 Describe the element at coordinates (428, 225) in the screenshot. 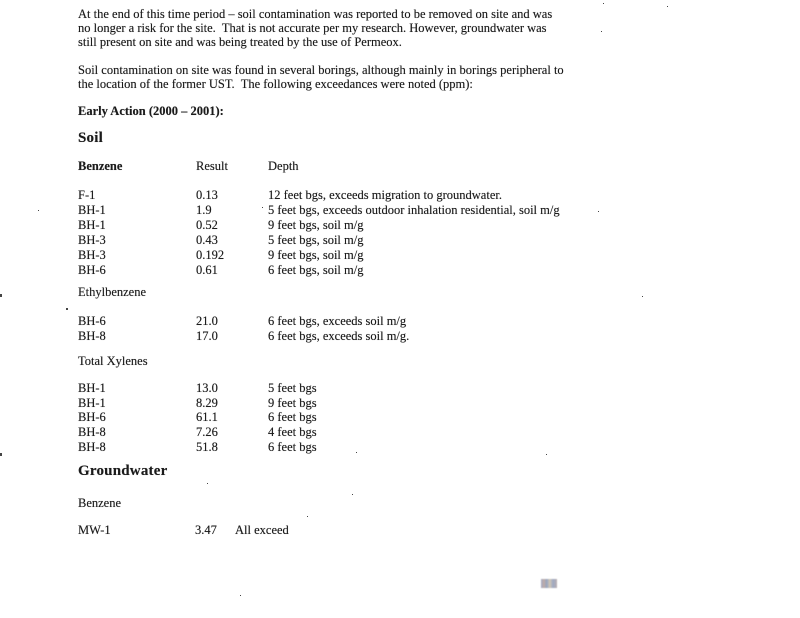

I see `table-row: BH-1 0.52 9 feet bgs, soil m/g` at that location.